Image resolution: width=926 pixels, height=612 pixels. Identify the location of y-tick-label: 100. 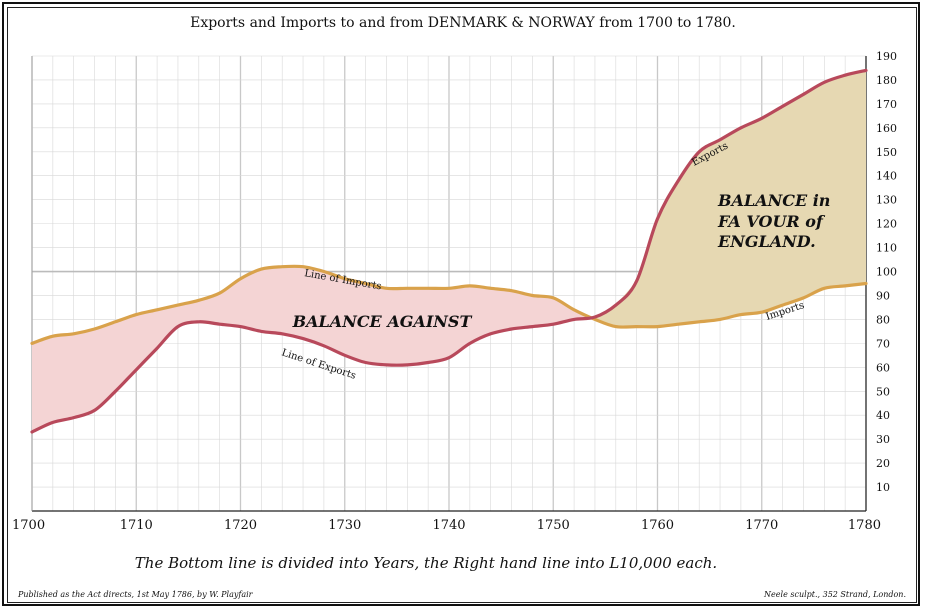
(886, 272).